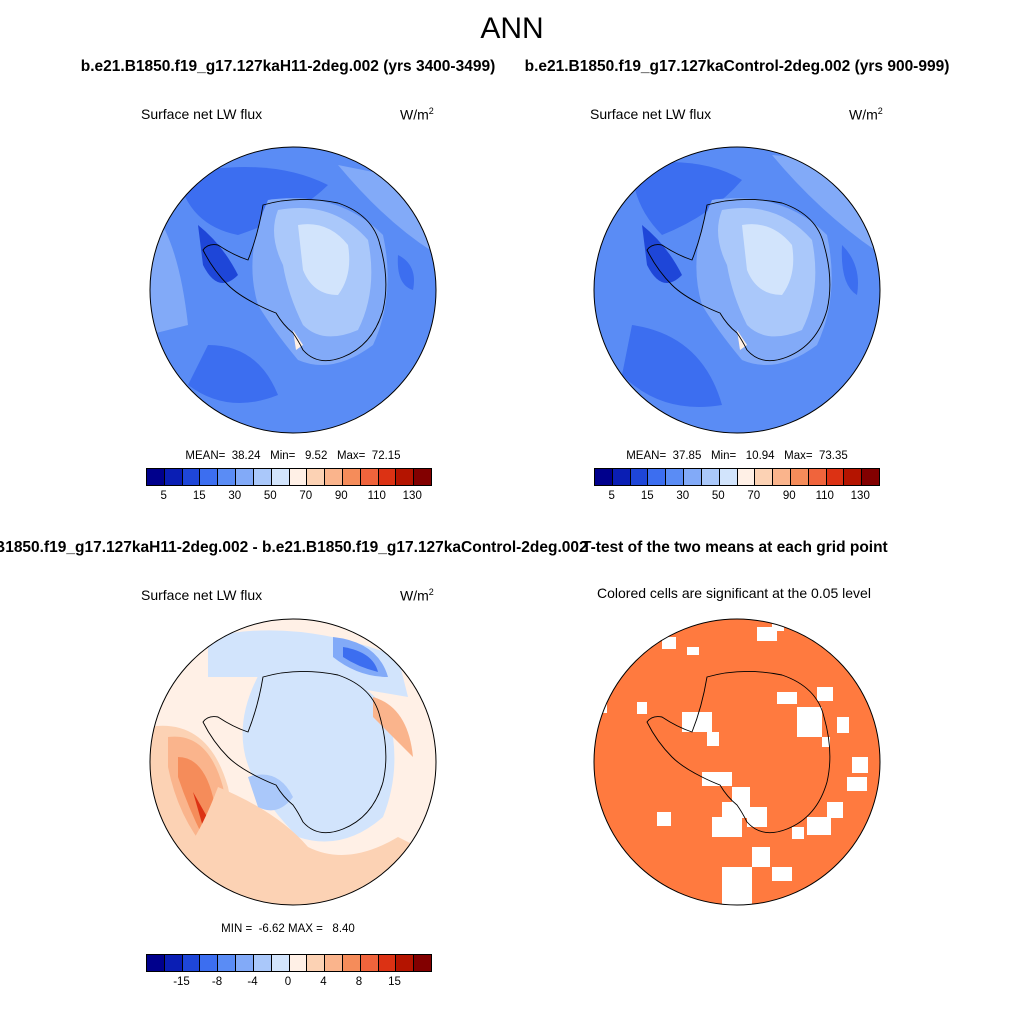 The image size is (1024, 1024). What do you see at coordinates (288, 929) in the screenshot?
I see `difference-stats: MIN = -6.62 MAX = 8.40` at bounding box center [288, 929].